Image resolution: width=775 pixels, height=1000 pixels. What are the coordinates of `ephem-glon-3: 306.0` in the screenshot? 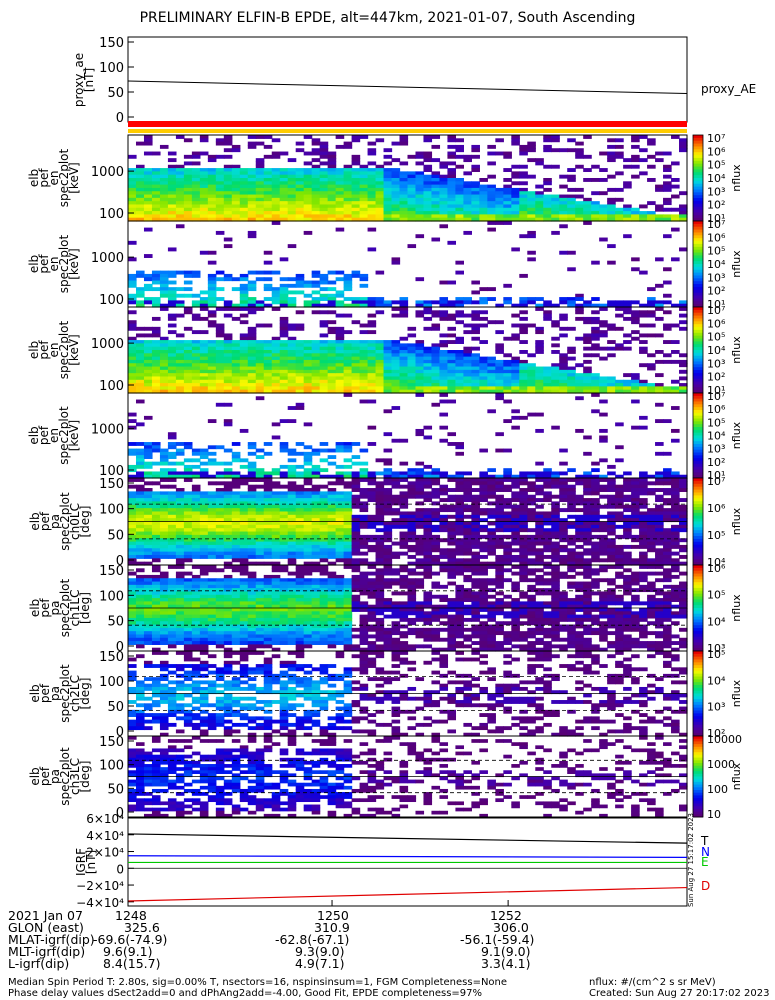 It's located at (511, 927).